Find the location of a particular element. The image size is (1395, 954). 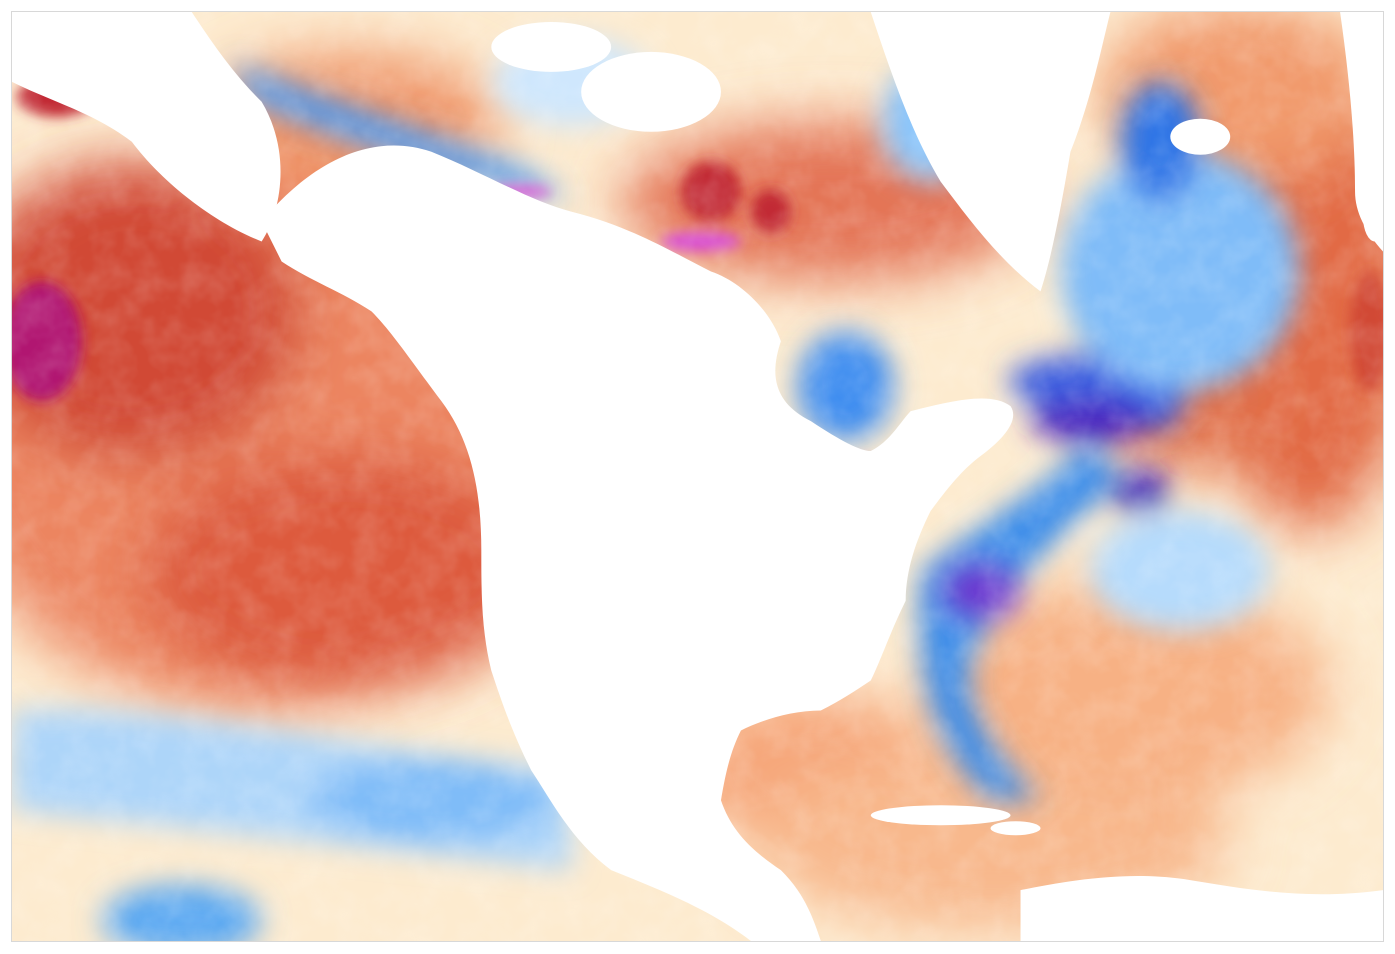

iceland-land is located at coordinates (1200, 136).